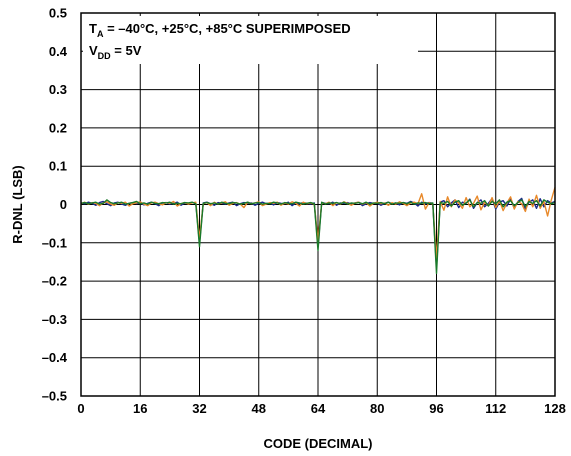  I want to click on x-tick-label: 64, so click(318, 408).